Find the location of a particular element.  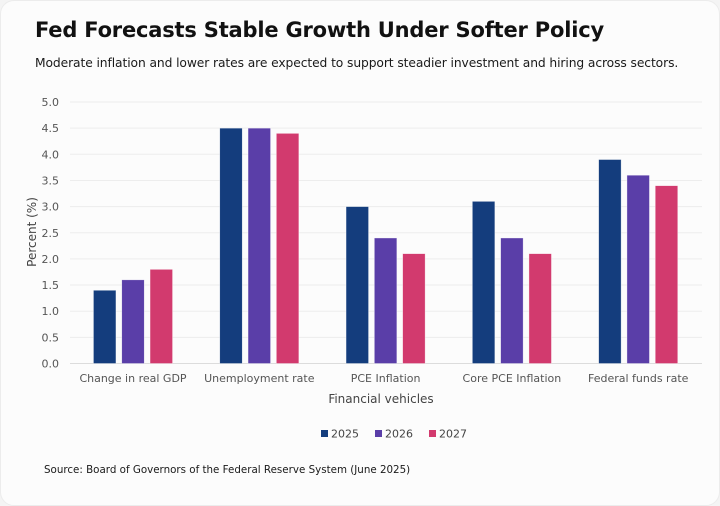

legend-item-2025: 2025 is located at coordinates (340, 434).